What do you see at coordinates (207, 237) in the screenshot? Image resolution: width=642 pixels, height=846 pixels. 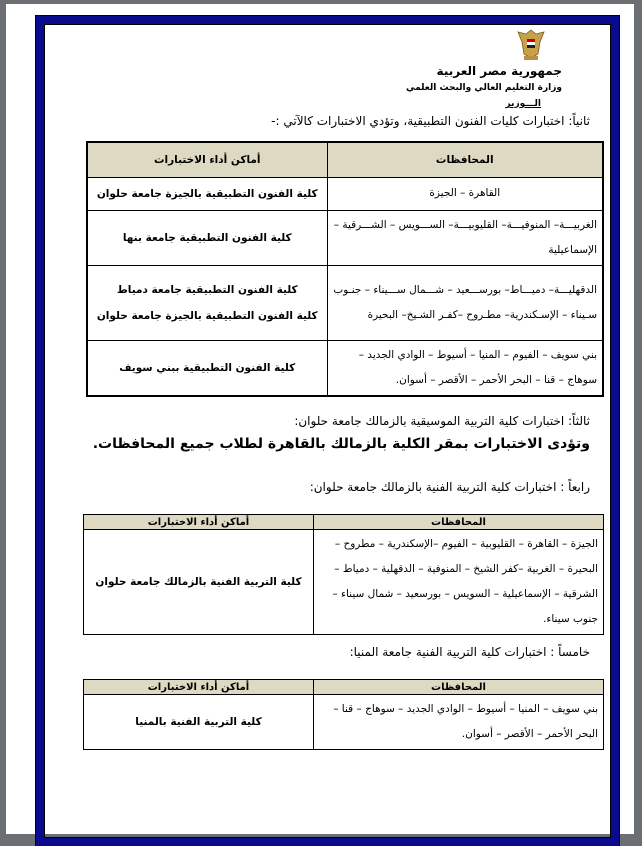 I see `location-cell: كلية الفنون التطبيقية جامعة بنها` at bounding box center [207, 237].